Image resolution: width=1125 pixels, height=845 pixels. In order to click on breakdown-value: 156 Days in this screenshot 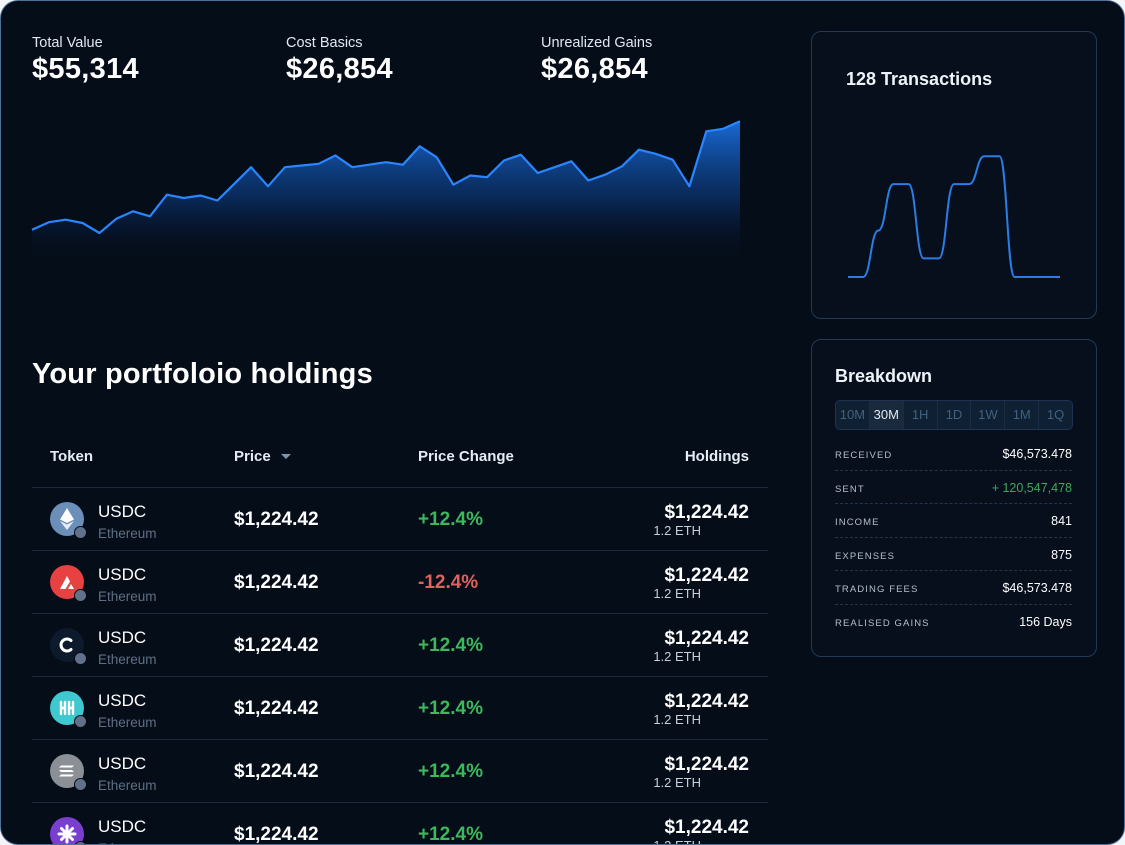, I will do `click(1045, 621)`.